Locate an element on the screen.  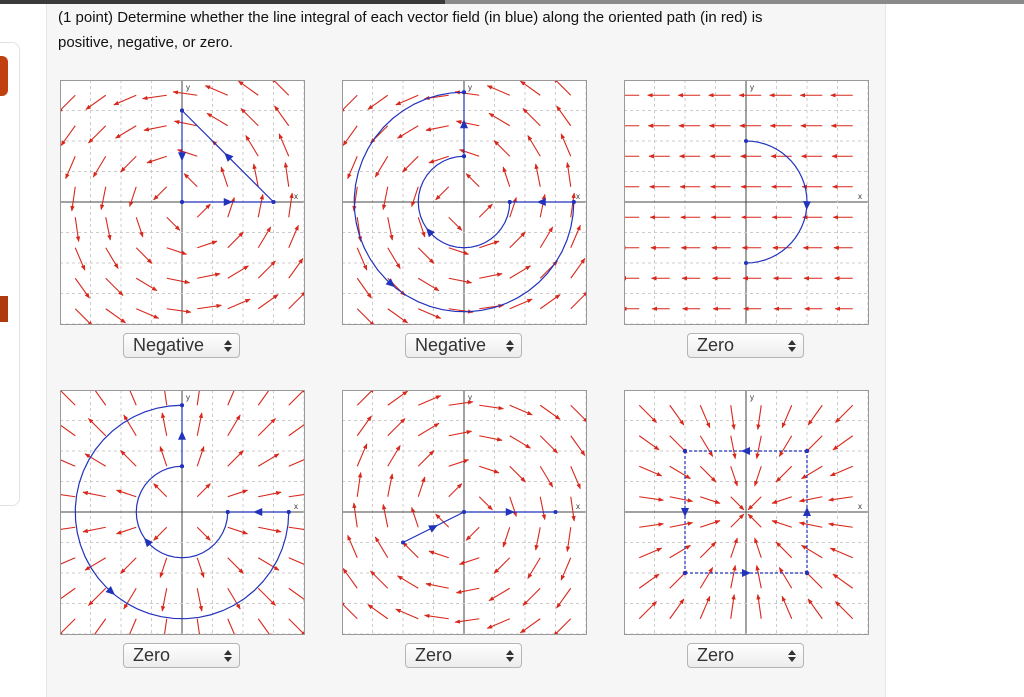
axis-label: x is located at coordinates (860, 196).